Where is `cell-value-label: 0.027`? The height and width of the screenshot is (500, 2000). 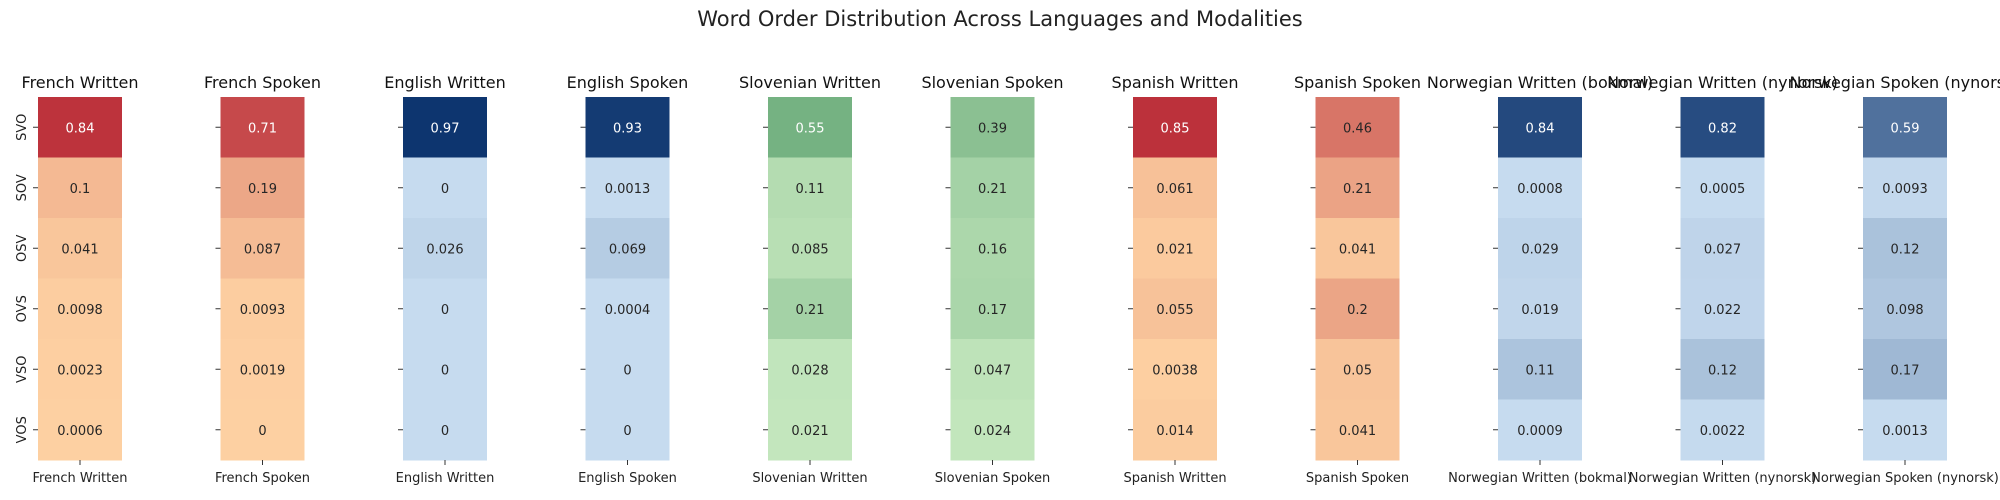
cell-value-label: 0.027 is located at coordinates (1722, 249).